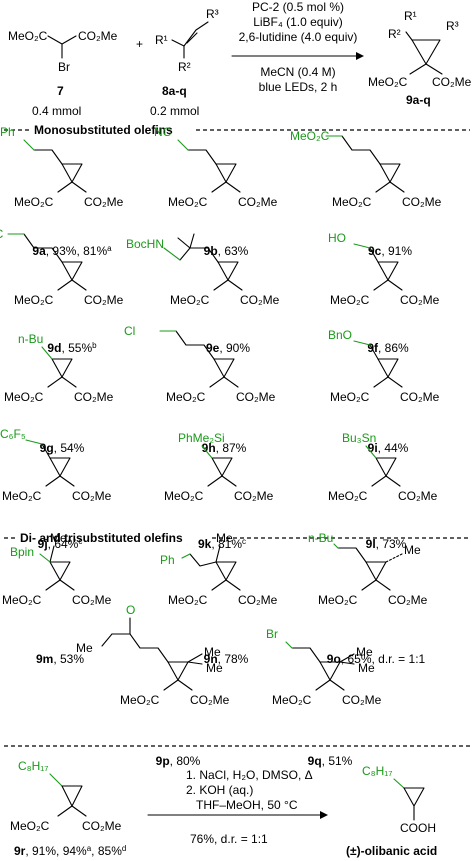 This screenshot has height=861, width=474. I want to click on 9e-substituent: BocHN, so click(145, 244).